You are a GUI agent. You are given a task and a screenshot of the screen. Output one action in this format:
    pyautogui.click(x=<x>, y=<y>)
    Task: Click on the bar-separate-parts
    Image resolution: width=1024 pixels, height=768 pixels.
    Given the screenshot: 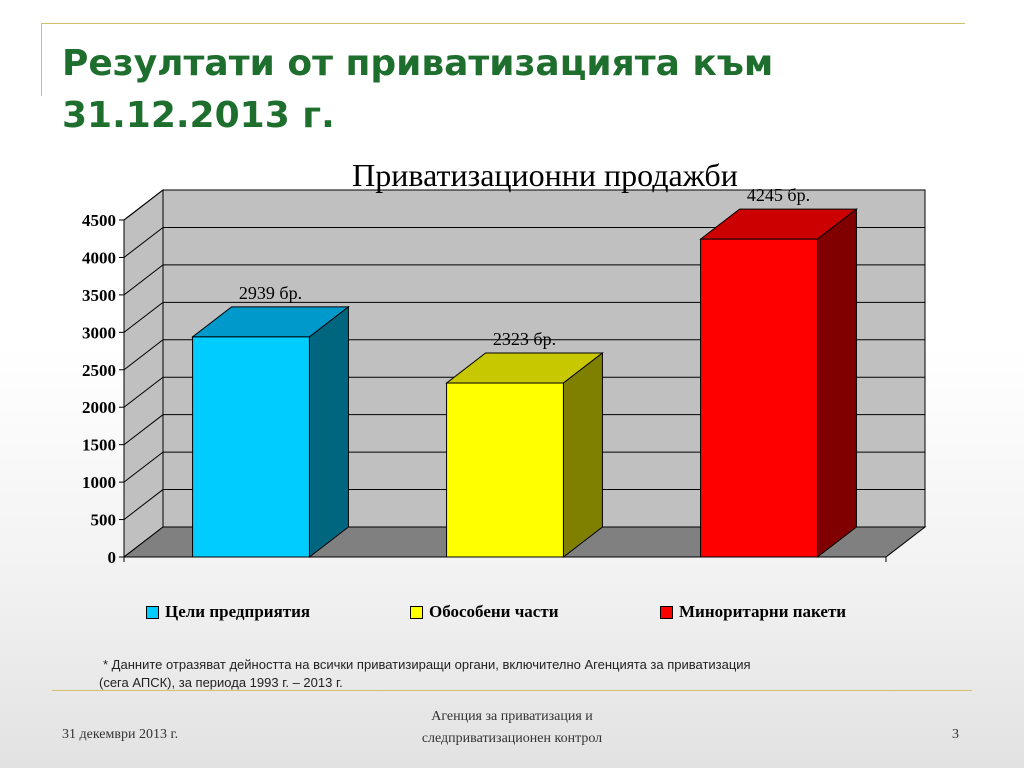 What is the action you would take?
    pyautogui.click(x=505, y=470)
    